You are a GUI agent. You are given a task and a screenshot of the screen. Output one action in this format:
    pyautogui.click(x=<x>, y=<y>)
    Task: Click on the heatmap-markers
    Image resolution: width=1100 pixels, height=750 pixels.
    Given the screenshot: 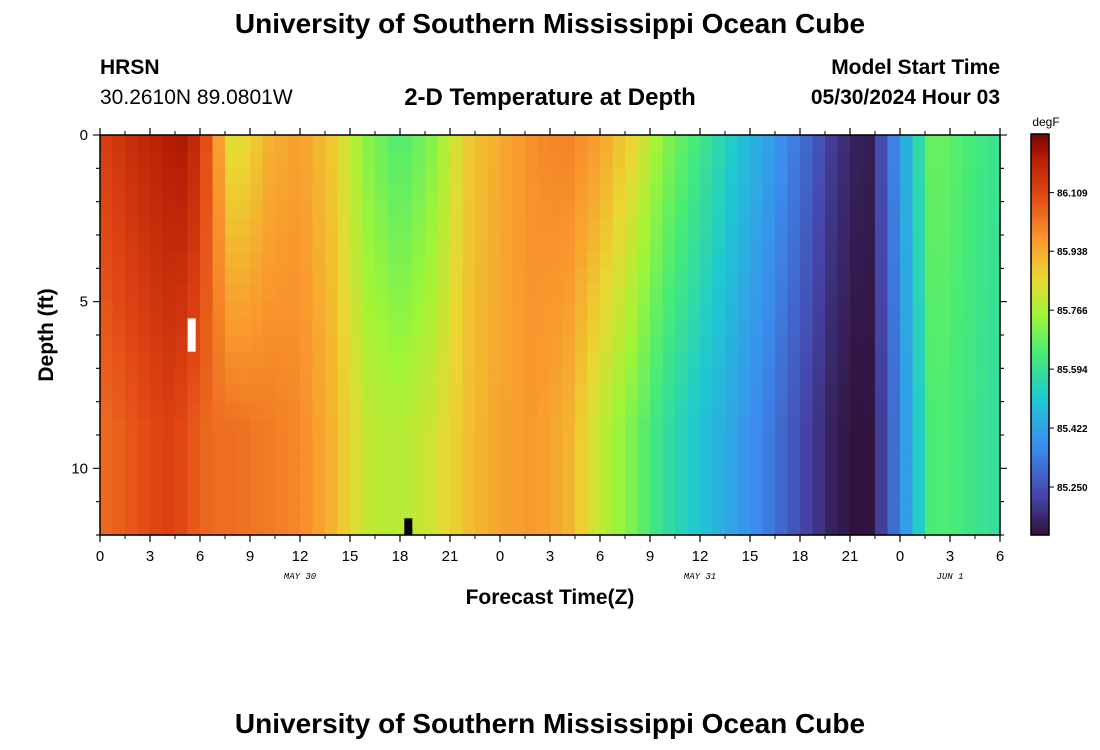 What is the action you would take?
    pyautogui.click(x=300, y=426)
    